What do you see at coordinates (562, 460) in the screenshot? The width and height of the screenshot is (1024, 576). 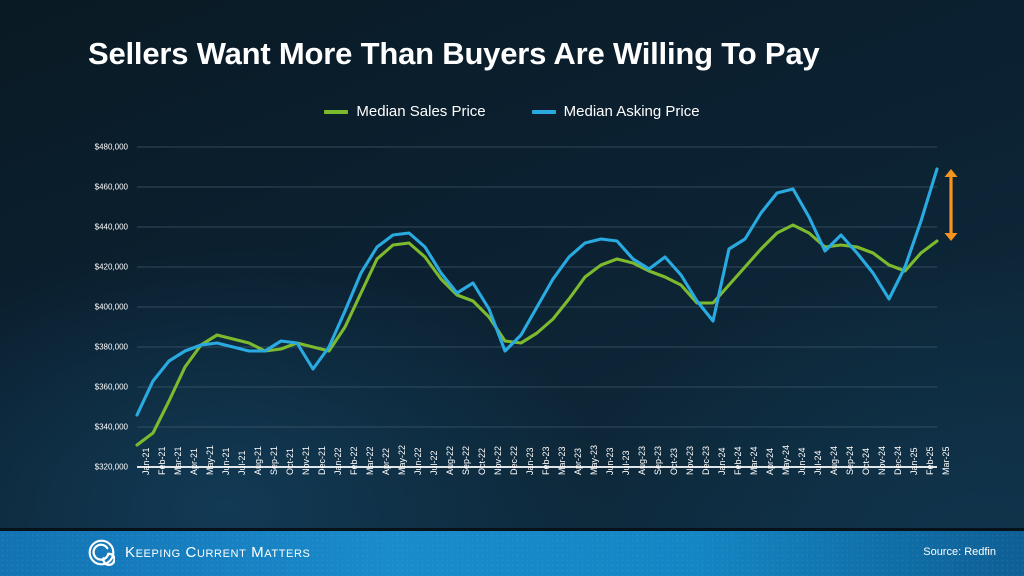 I see `x-axis-tick-label: Mar-23` at bounding box center [562, 460].